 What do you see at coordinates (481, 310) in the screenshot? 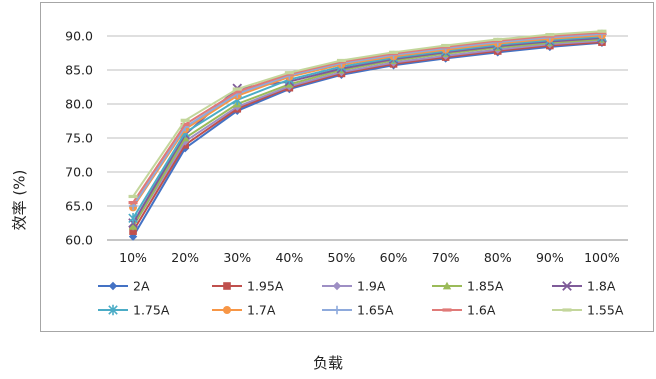
I see `legend-label: 1.6A` at bounding box center [481, 310].